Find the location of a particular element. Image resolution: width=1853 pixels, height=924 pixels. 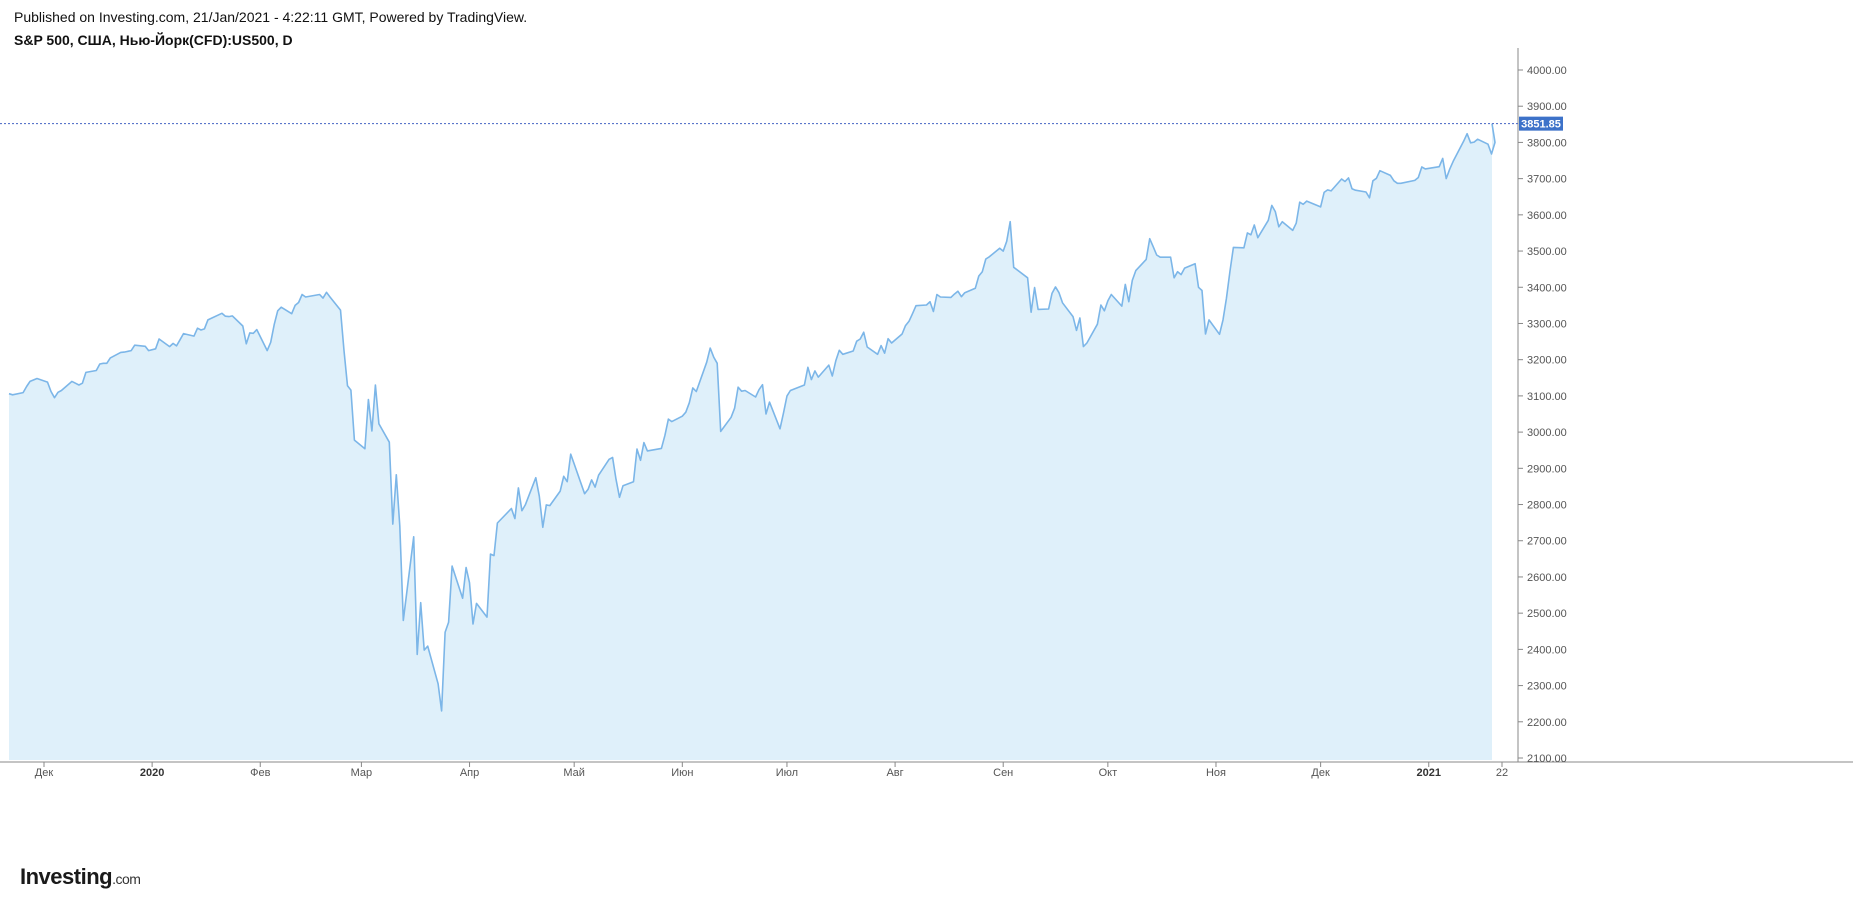

y-tick-label: 3200.00 is located at coordinates (1547, 361).